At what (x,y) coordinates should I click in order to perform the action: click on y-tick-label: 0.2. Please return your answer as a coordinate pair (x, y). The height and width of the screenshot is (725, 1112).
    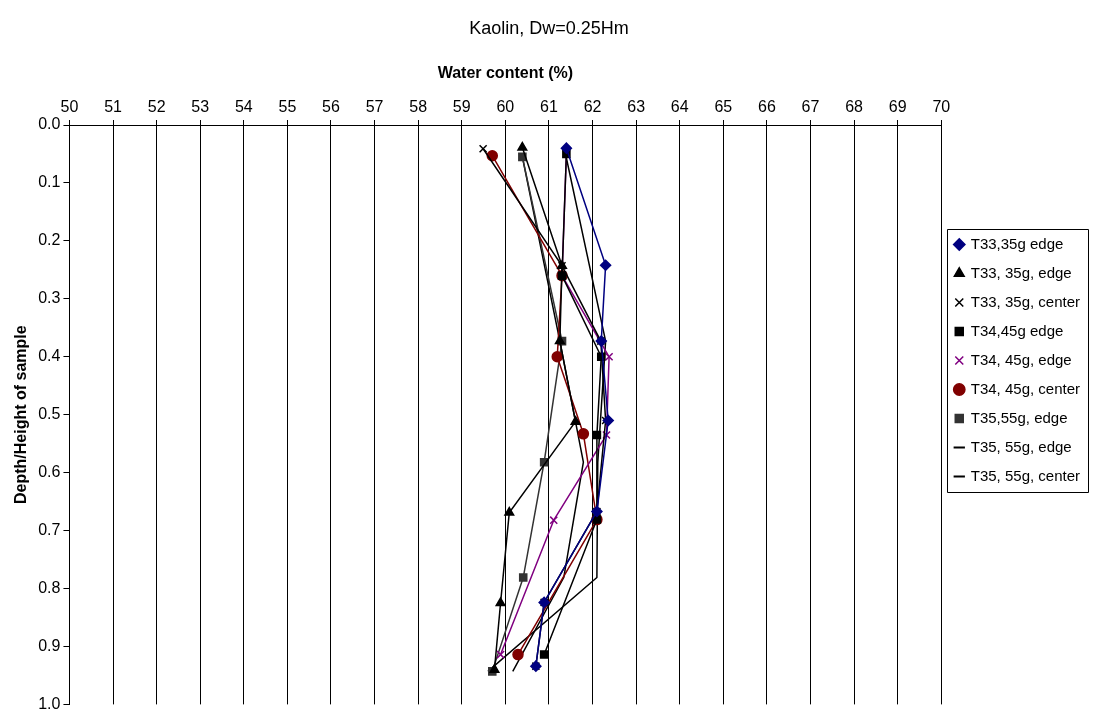
    Looking at the image, I should click on (49, 240).